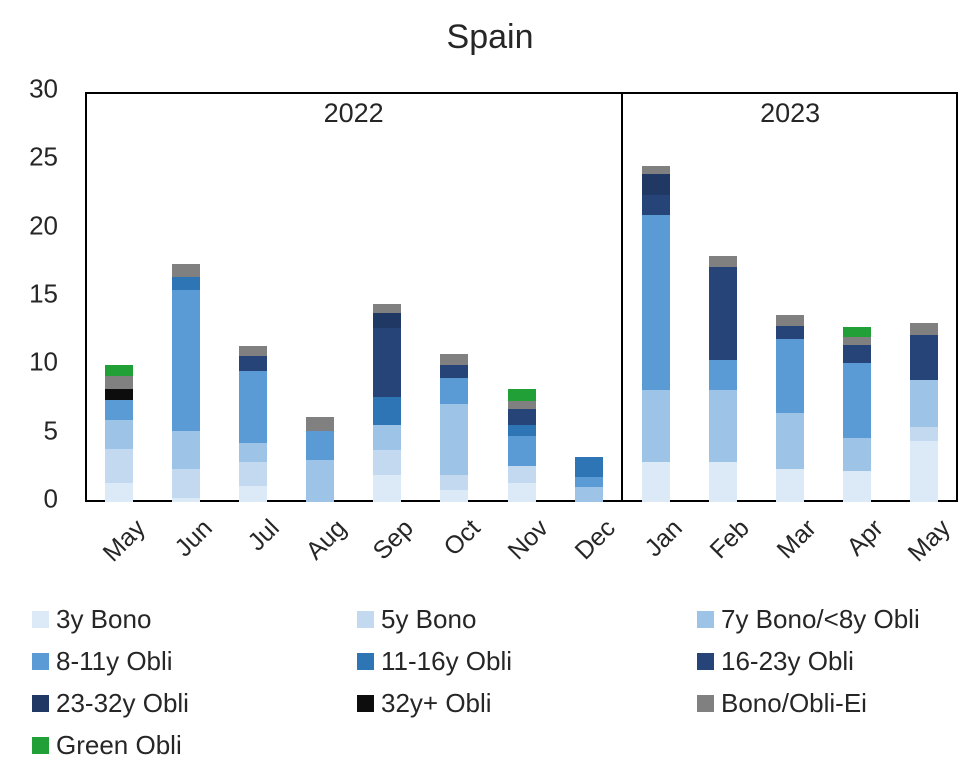 This screenshot has height=771, width=980. Describe the element at coordinates (194, 745) in the screenshot. I see `legend-item-green-obli: Green Obli` at that location.